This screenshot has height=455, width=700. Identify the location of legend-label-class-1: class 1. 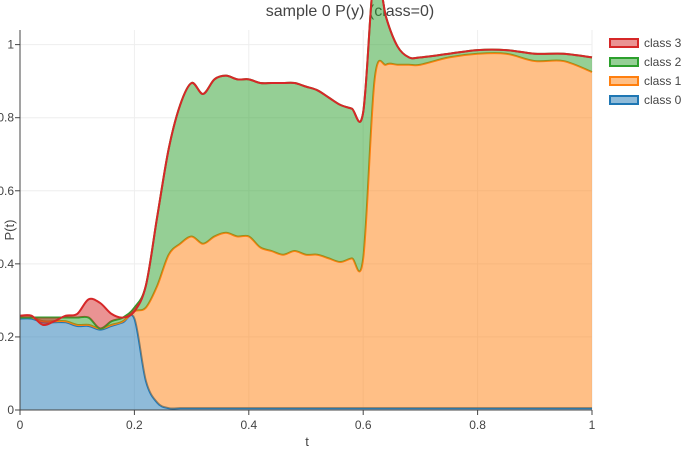
(663, 81).